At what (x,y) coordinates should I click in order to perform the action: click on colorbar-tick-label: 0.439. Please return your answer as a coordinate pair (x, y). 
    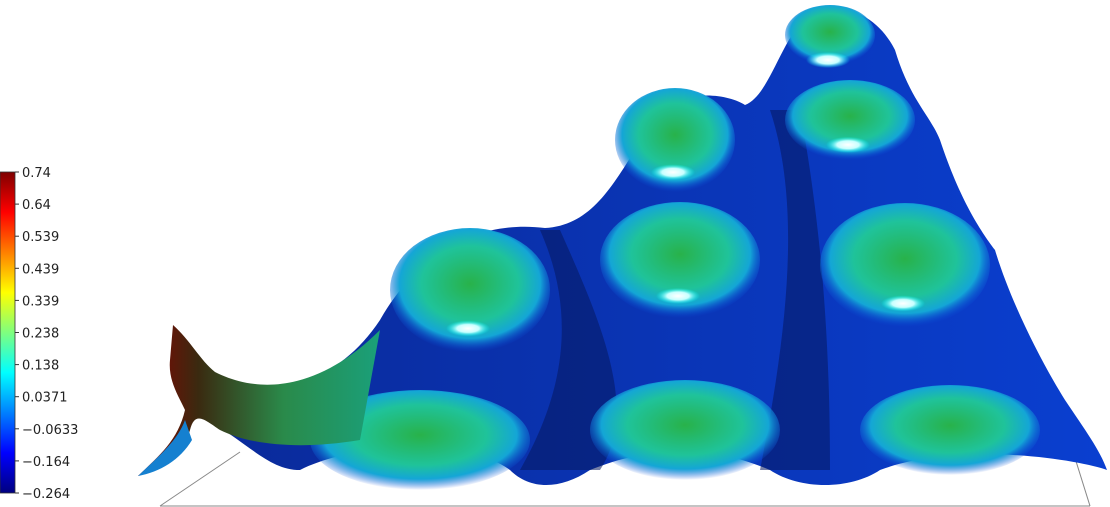
    Looking at the image, I should click on (40, 269).